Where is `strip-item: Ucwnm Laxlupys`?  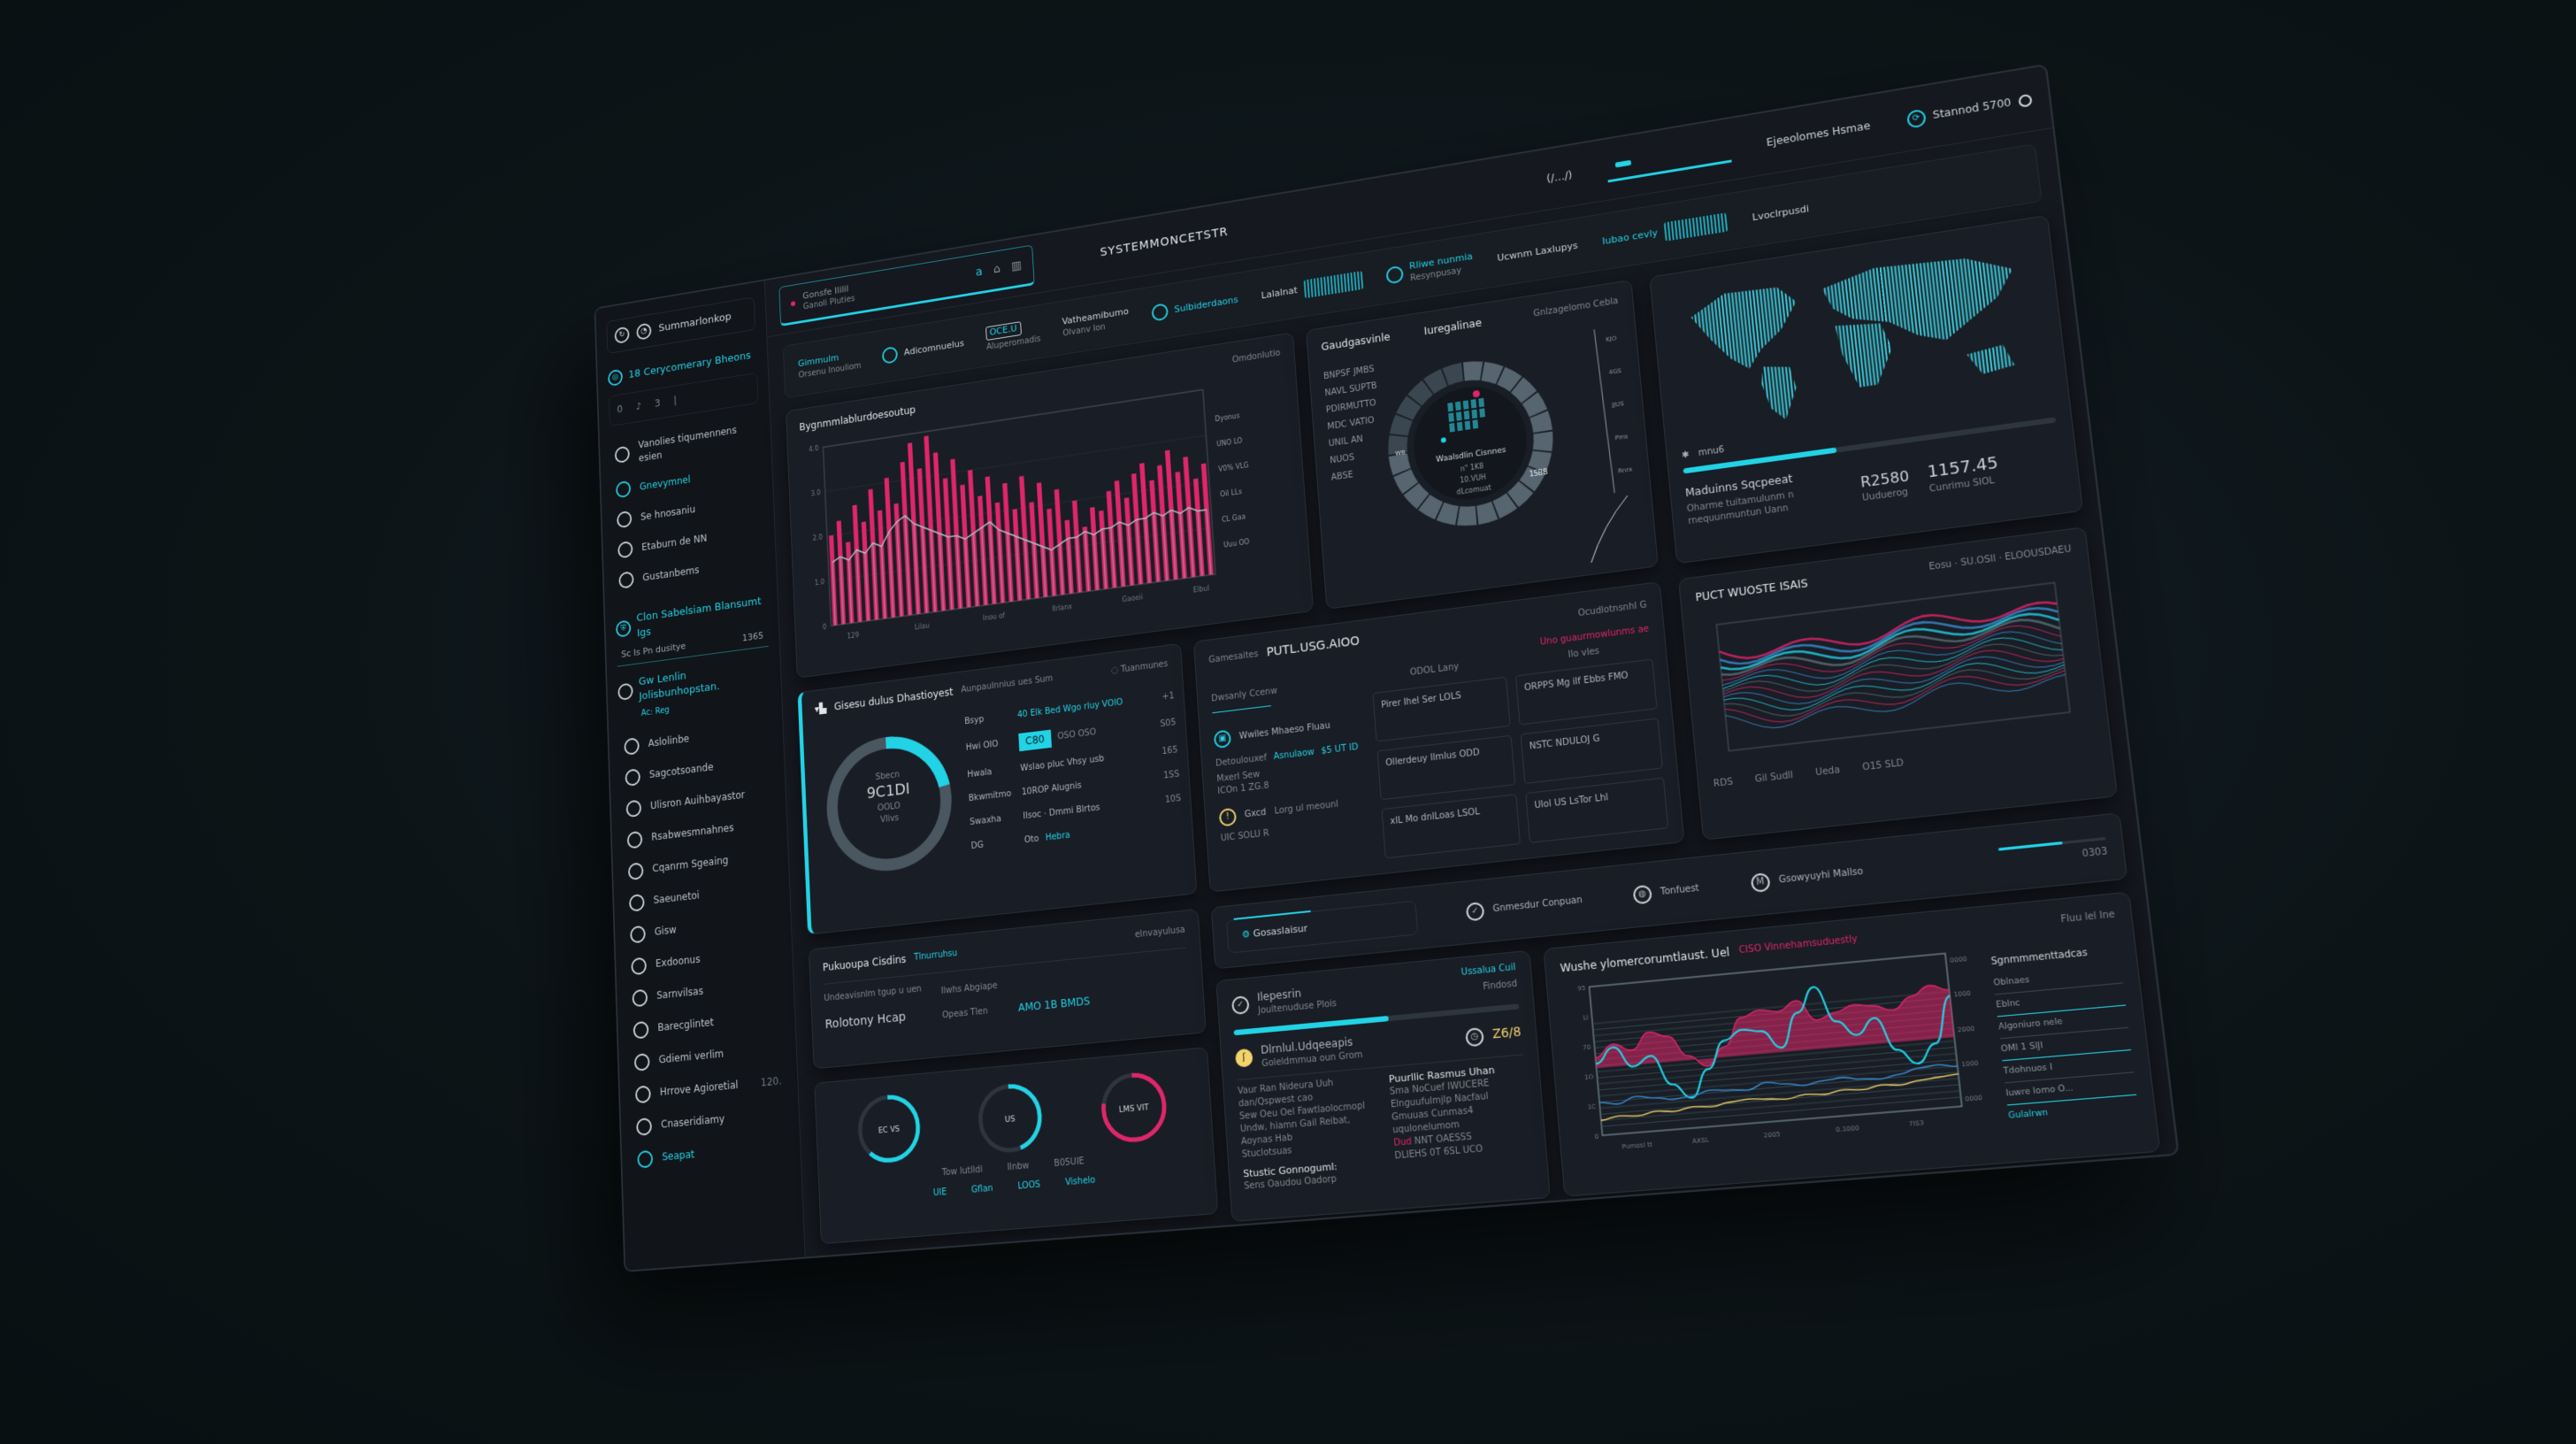
strip-item: Ucwnm Laxlupys is located at coordinates (1537, 253).